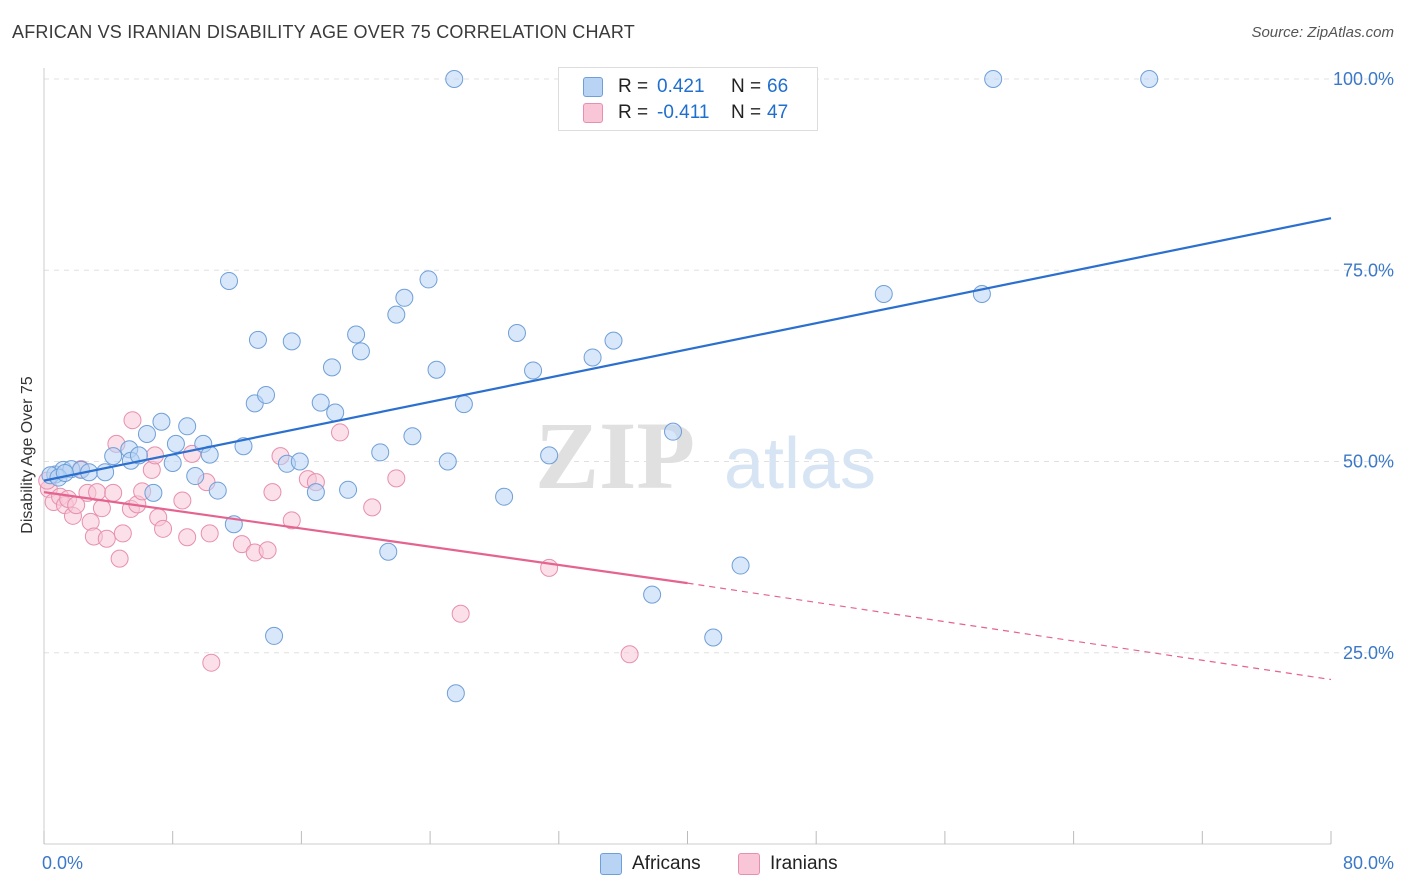 This screenshot has width=1406, height=892. I want to click on y-tick-label-25: 25.0%, so click(1368, 653).